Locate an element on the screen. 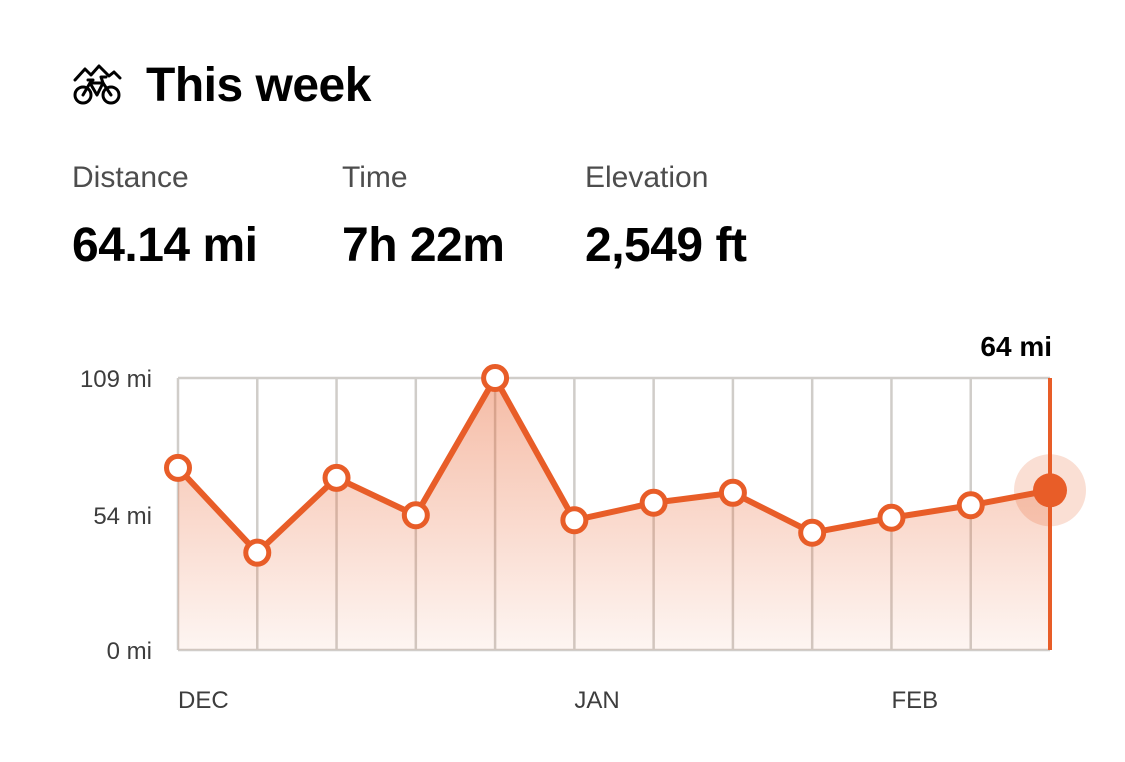  stat-value: 64.14 mi is located at coordinates (165, 245).